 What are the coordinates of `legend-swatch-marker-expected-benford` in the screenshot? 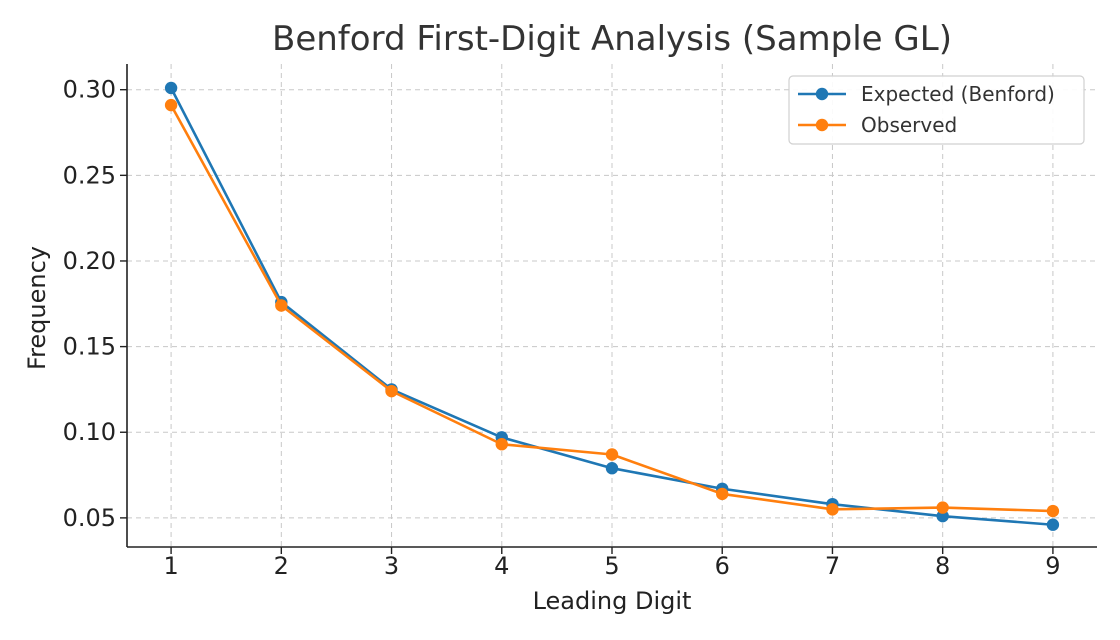 It's located at (822, 94).